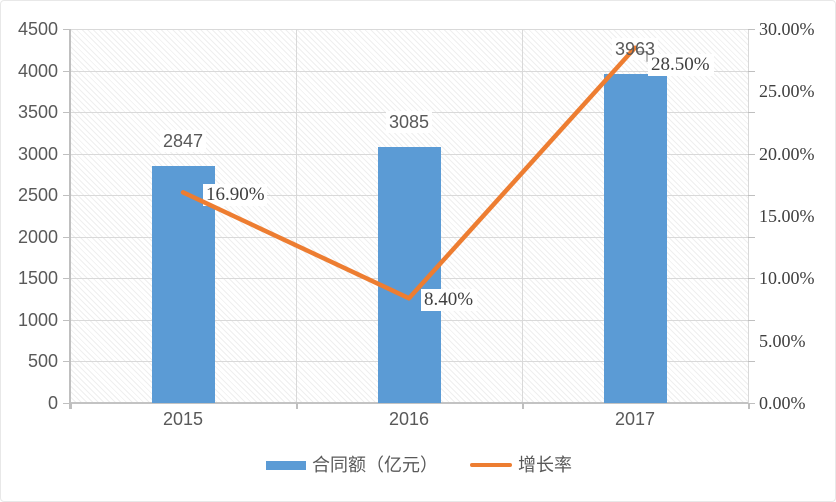 The width and height of the screenshot is (836, 502). What do you see at coordinates (782, 340) in the screenshot?
I see `right-axis-label: 5.00%` at bounding box center [782, 340].